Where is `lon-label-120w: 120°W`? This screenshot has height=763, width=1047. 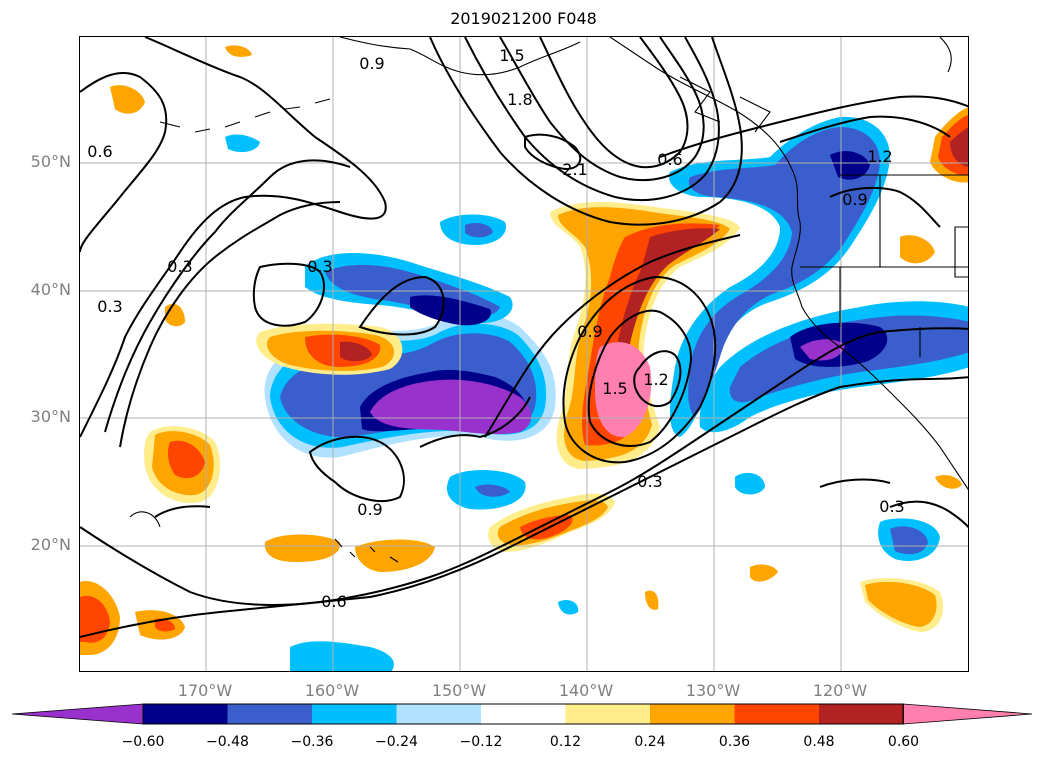
lon-label-120w: 120°W is located at coordinates (840, 690).